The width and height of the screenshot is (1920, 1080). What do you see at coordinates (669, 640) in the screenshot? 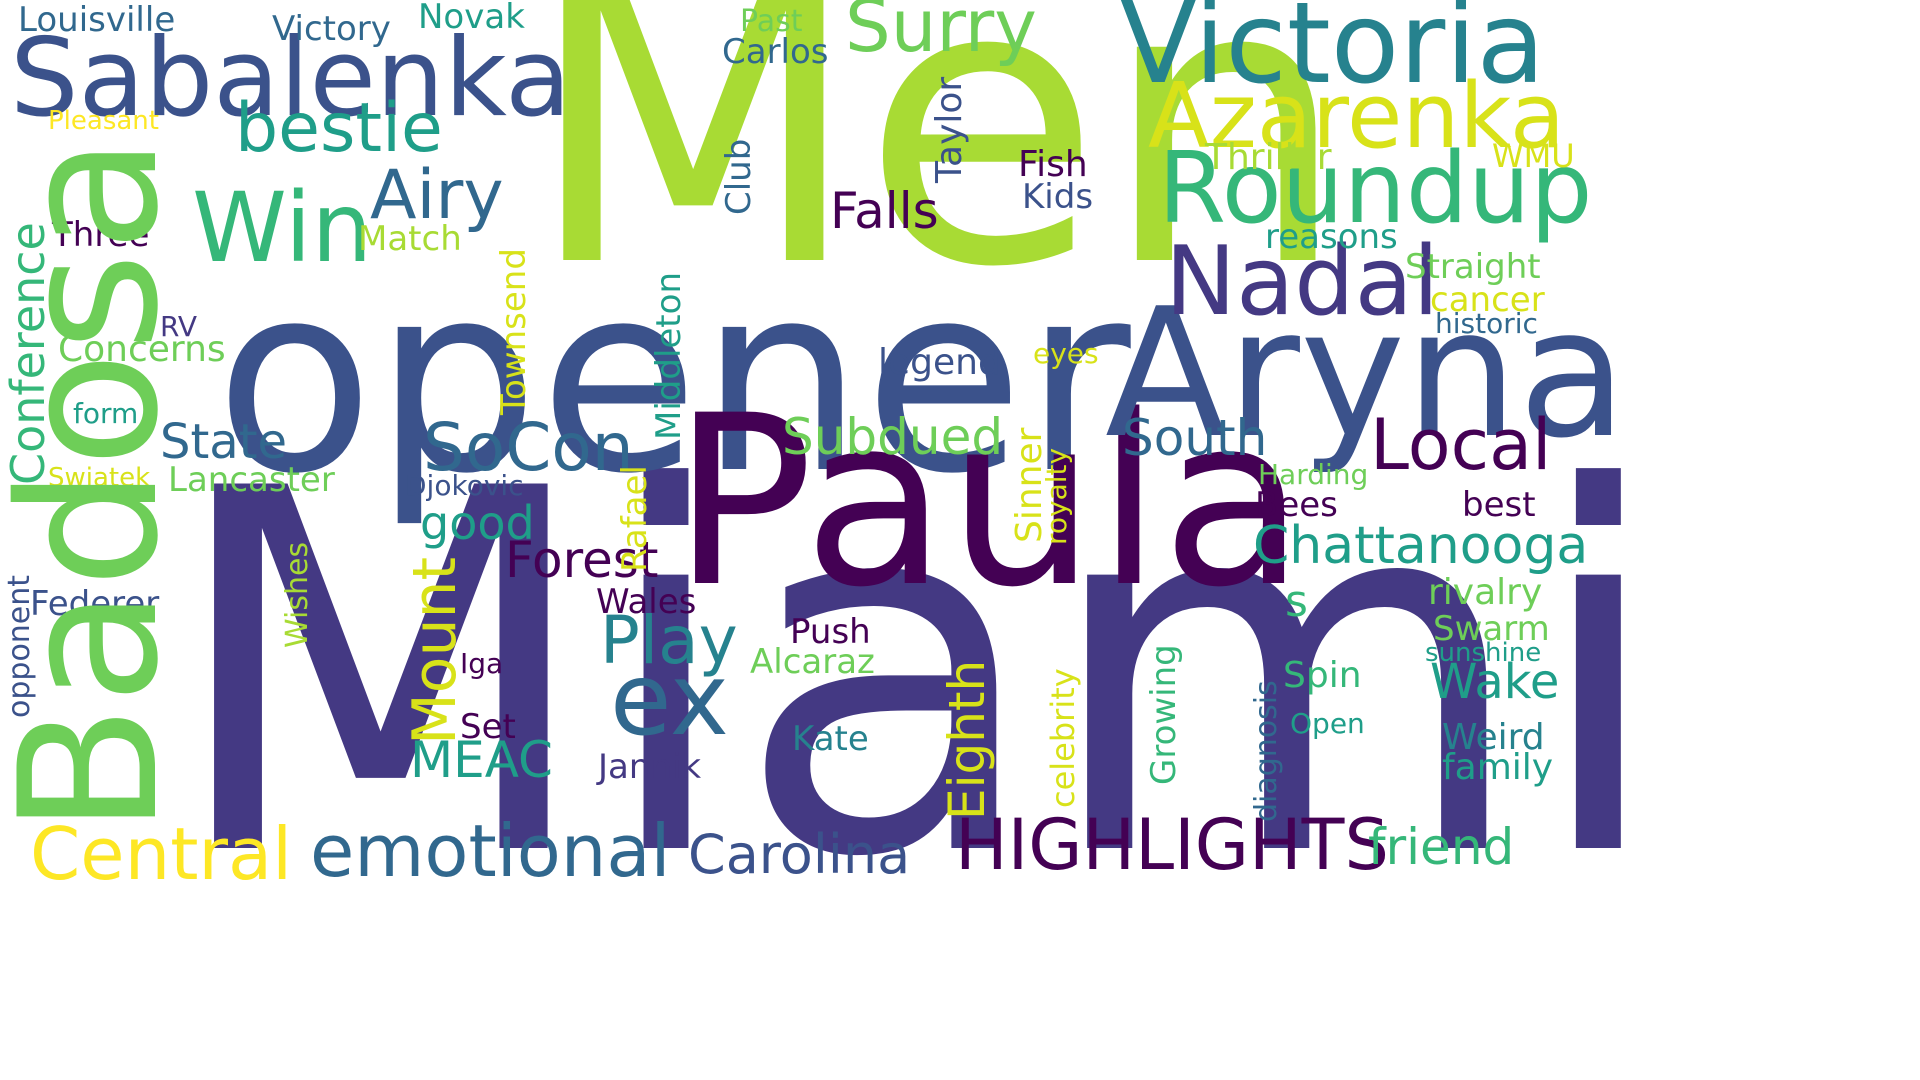
I see `word-play: Play` at bounding box center [669, 640].